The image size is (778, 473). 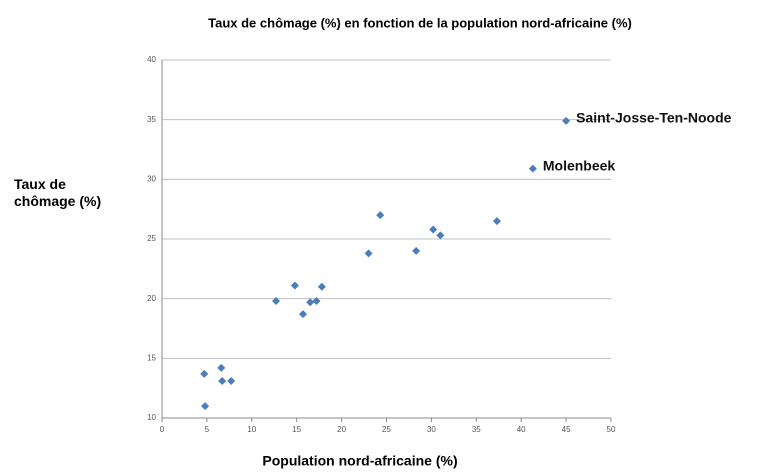 I want to click on annotation: Molenbeek, so click(x=579, y=165).